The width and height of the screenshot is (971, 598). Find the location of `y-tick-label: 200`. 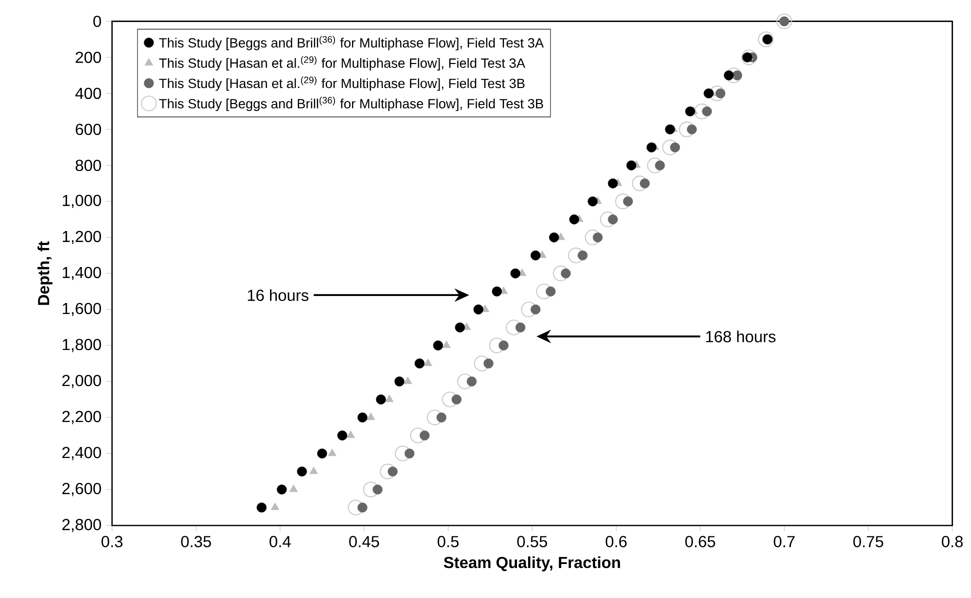

y-tick-label: 200 is located at coordinates (89, 58).